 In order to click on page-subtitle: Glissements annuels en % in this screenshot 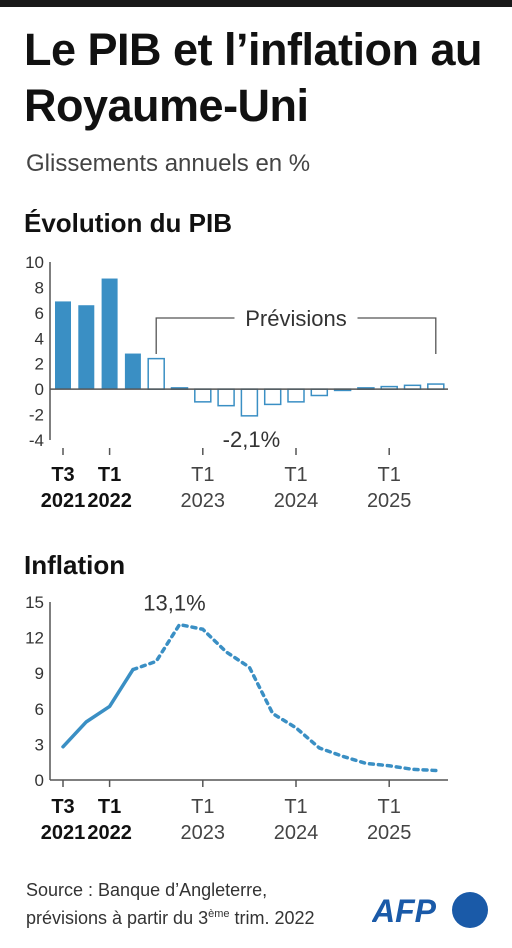, I will do `click(168, 163)`.